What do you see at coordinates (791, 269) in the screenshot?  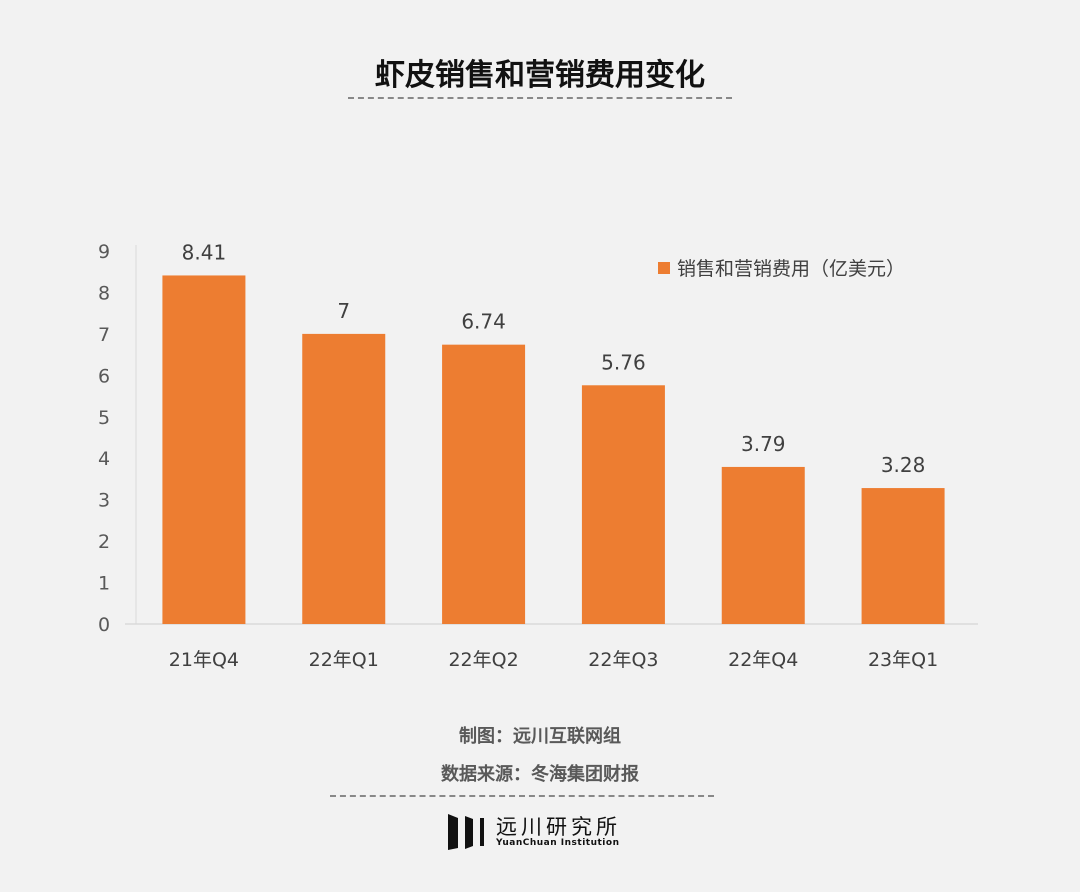 I see `legend-label: 销售和营销费用（亿美元）` at bounding box center [791, 269].